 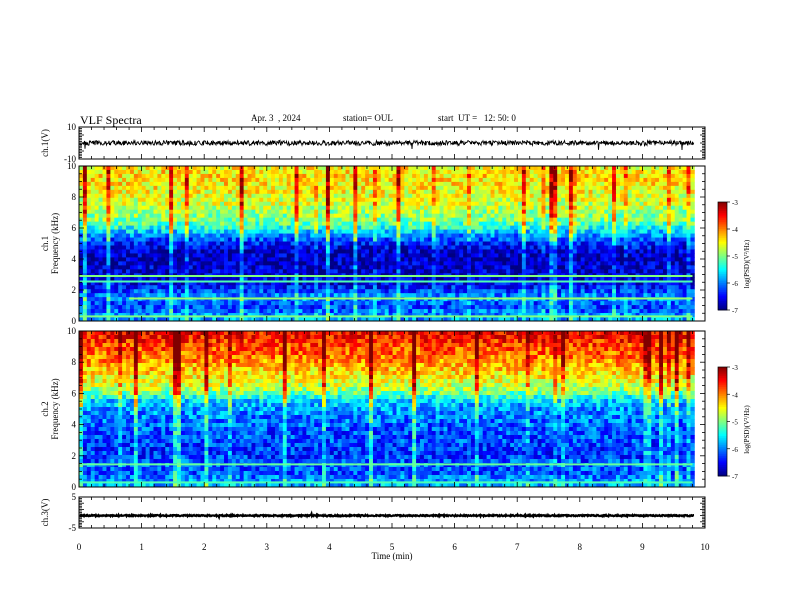 What do you see at coordinates (204, 547) in the screenshot?
I see `x-tick-label: 2` at bounding box center [204, 547].